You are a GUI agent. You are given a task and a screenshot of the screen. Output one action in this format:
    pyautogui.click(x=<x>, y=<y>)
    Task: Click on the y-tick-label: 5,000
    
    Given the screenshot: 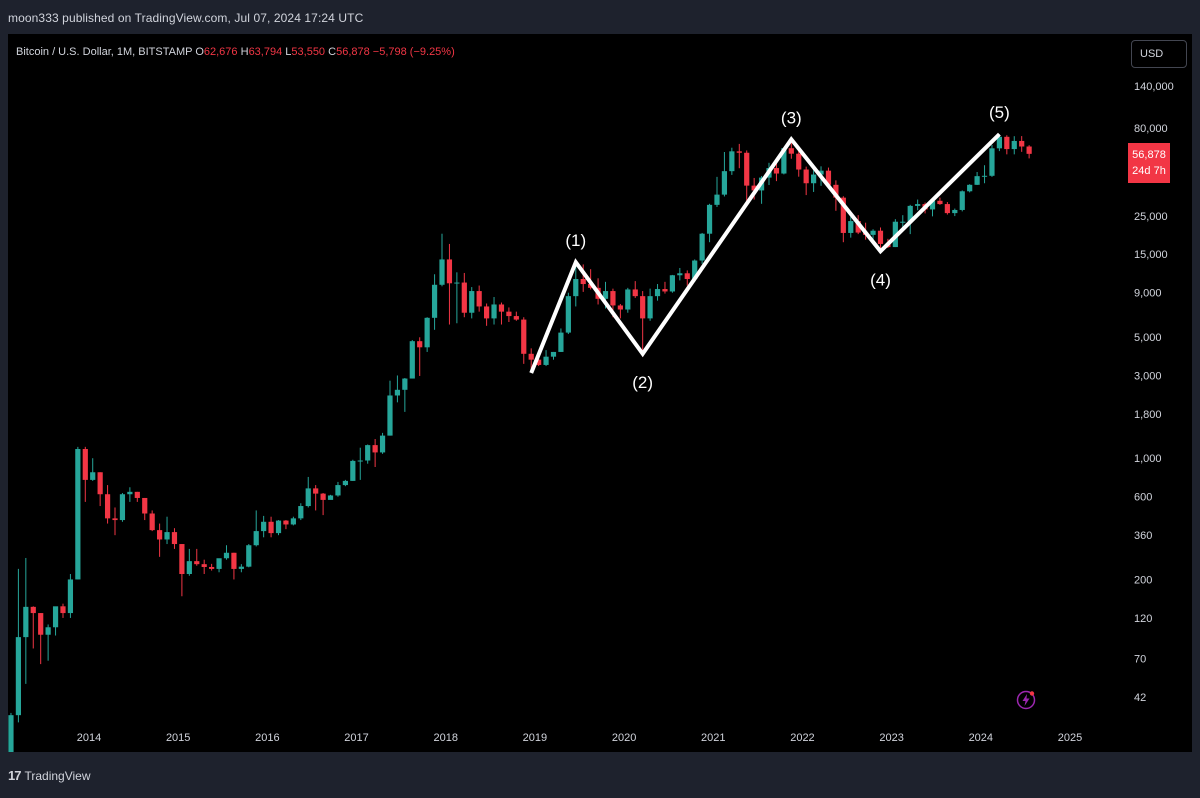 What is the action you would take?
    pyautogui.click(x=1148, y=338)
    